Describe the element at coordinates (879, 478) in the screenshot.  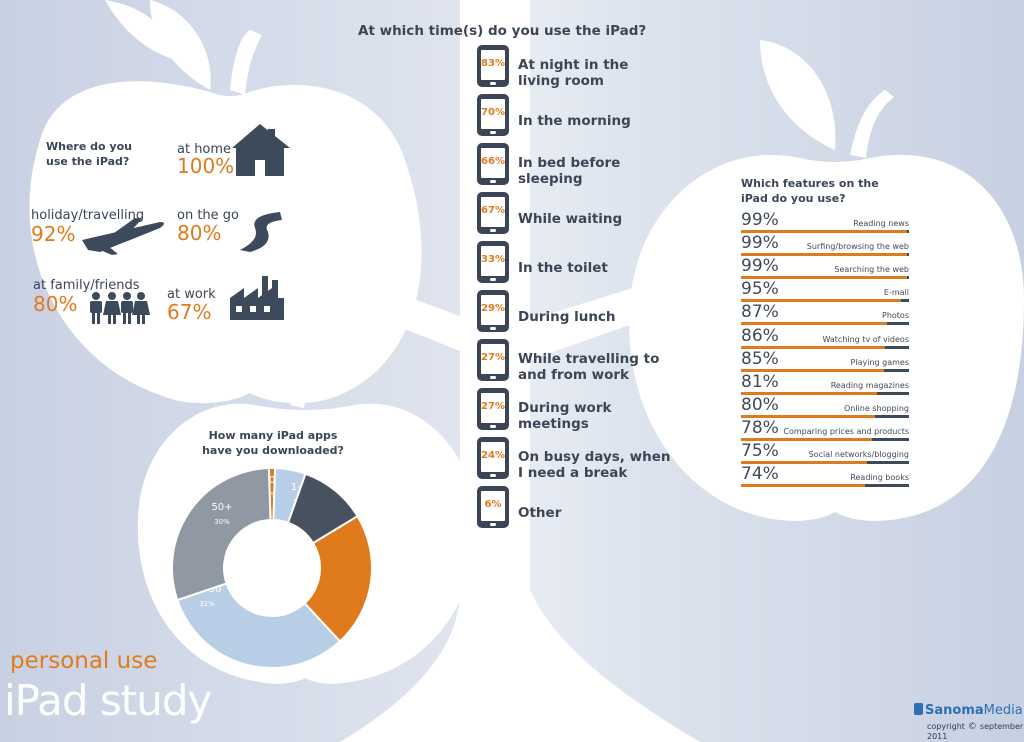
I see `feature-label: Reading books` at that location.